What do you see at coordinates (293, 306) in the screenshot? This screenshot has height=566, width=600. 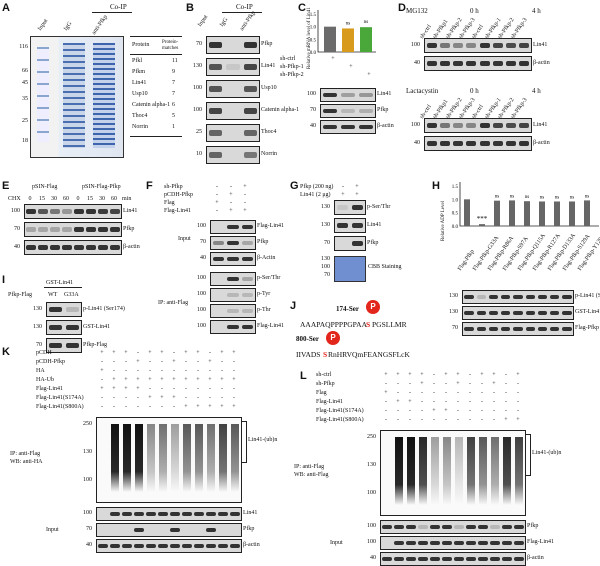 I see `panel-j-label: J` at bounding box center [293, 306].